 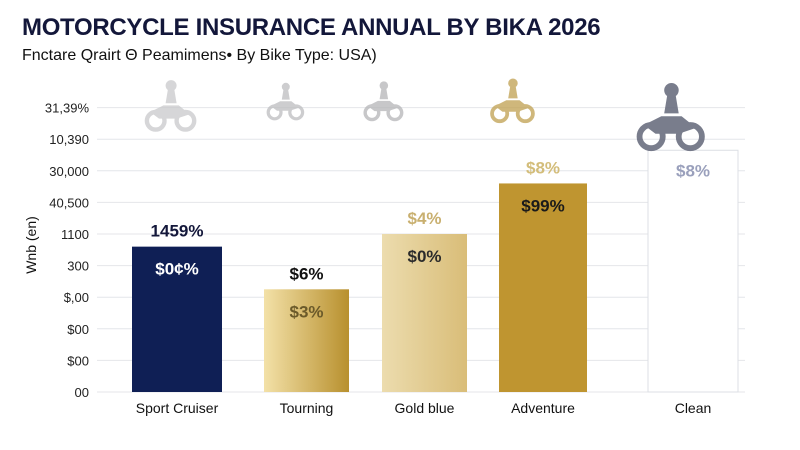 What do you see at coordinates (543, 408) in the screenshot?
I see `x-tick-label: Adventure` at bounding box center [543, 408].